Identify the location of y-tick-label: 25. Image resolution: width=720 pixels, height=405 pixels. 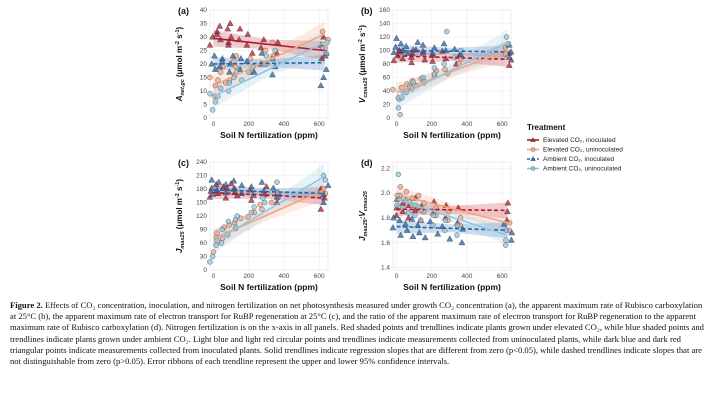
(204, 51).